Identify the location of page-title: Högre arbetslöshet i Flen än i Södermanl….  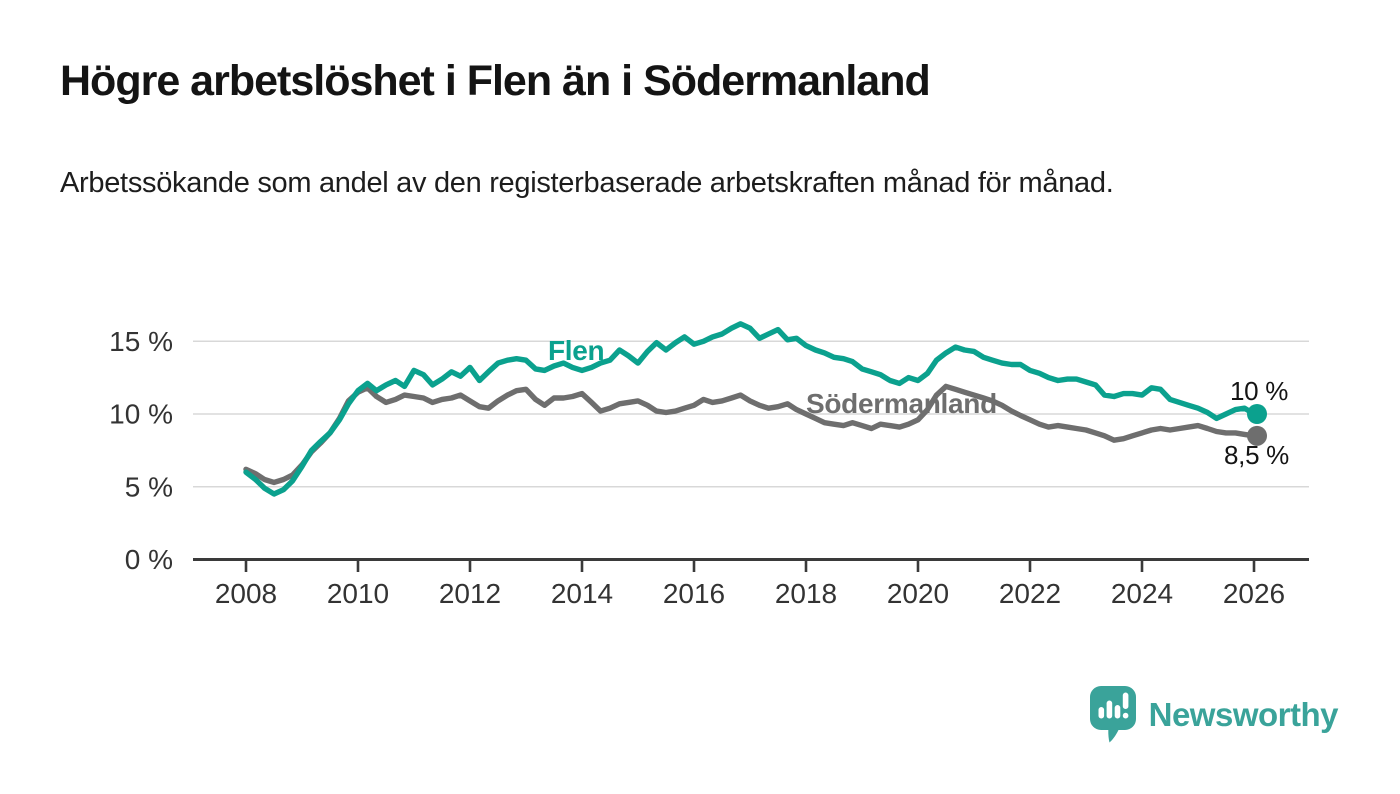
(495, 81).